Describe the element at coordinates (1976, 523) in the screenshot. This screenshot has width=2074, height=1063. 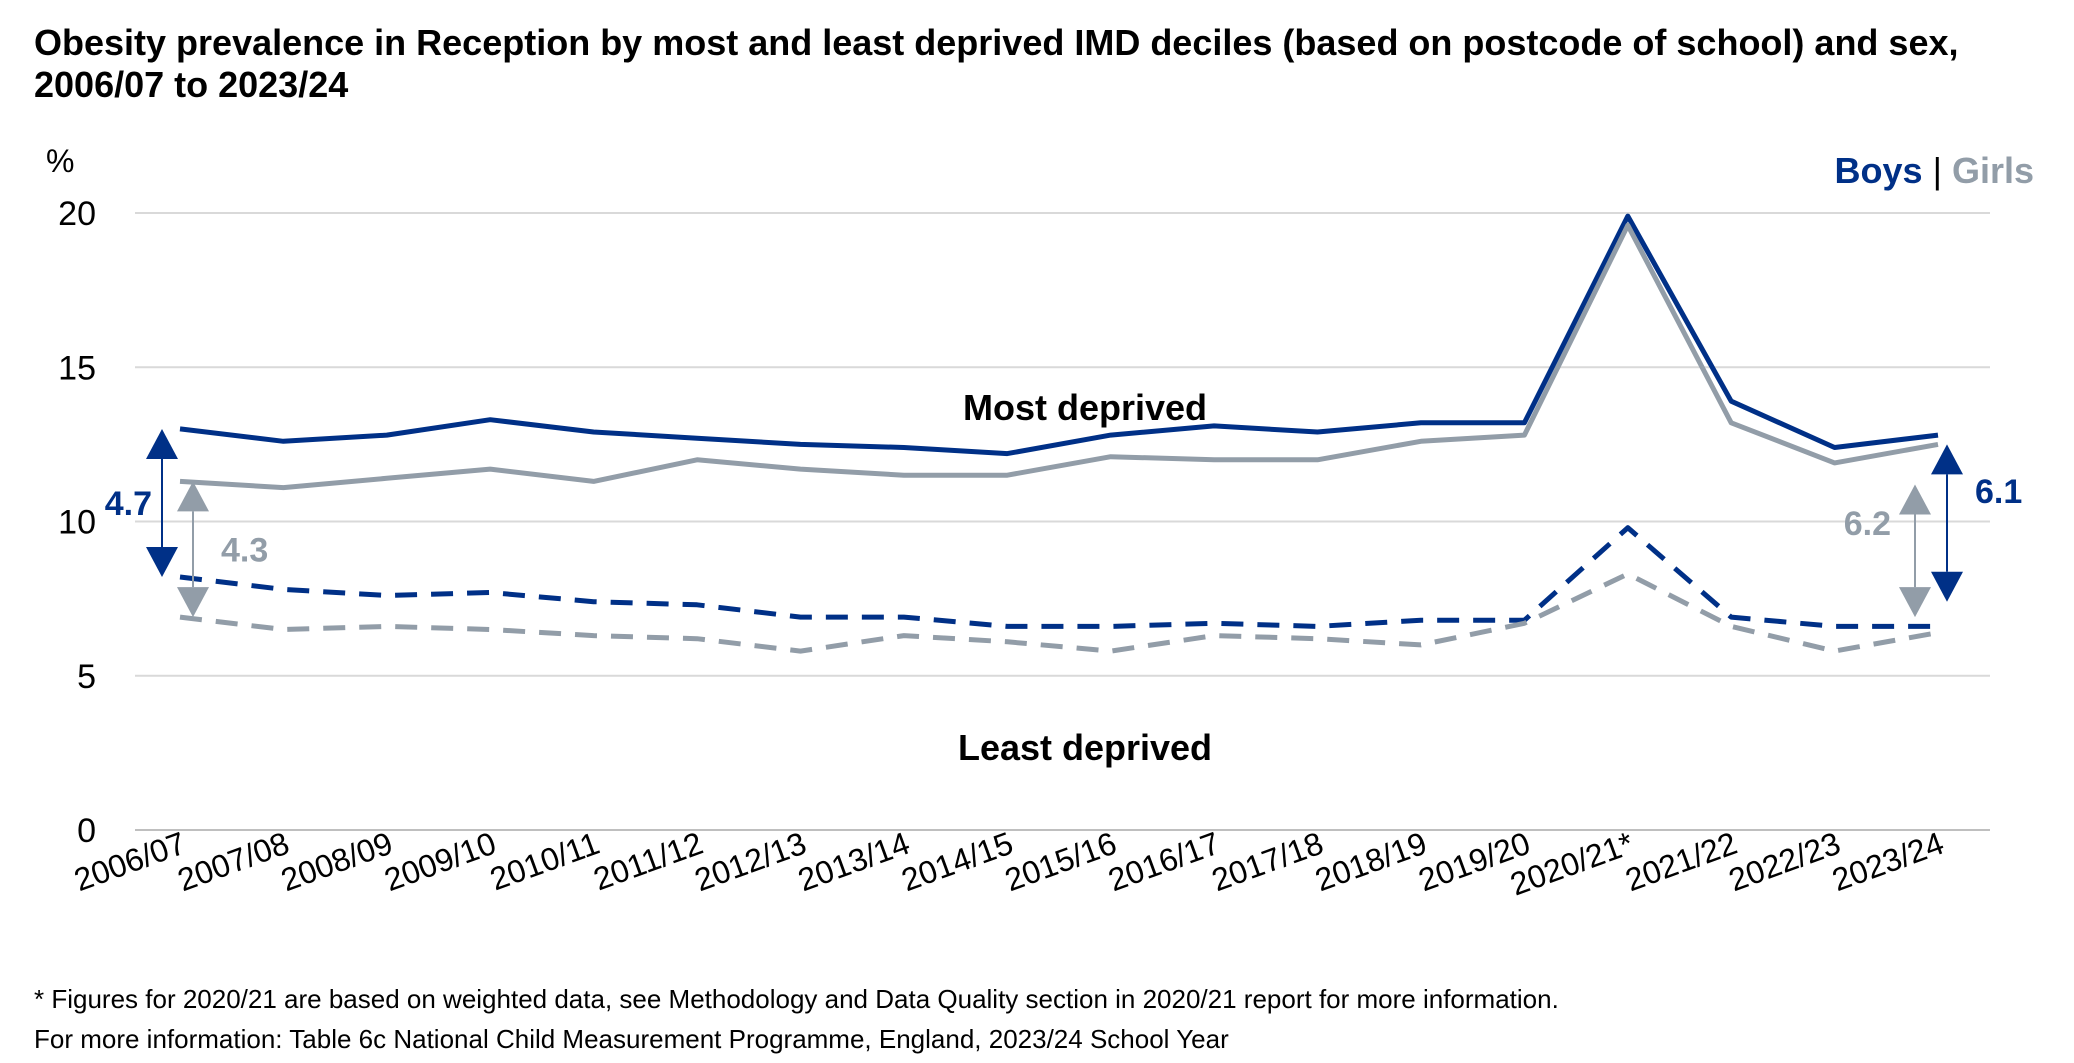
I see `gap-arrow-boys-2023-24: 6.1` at that location.